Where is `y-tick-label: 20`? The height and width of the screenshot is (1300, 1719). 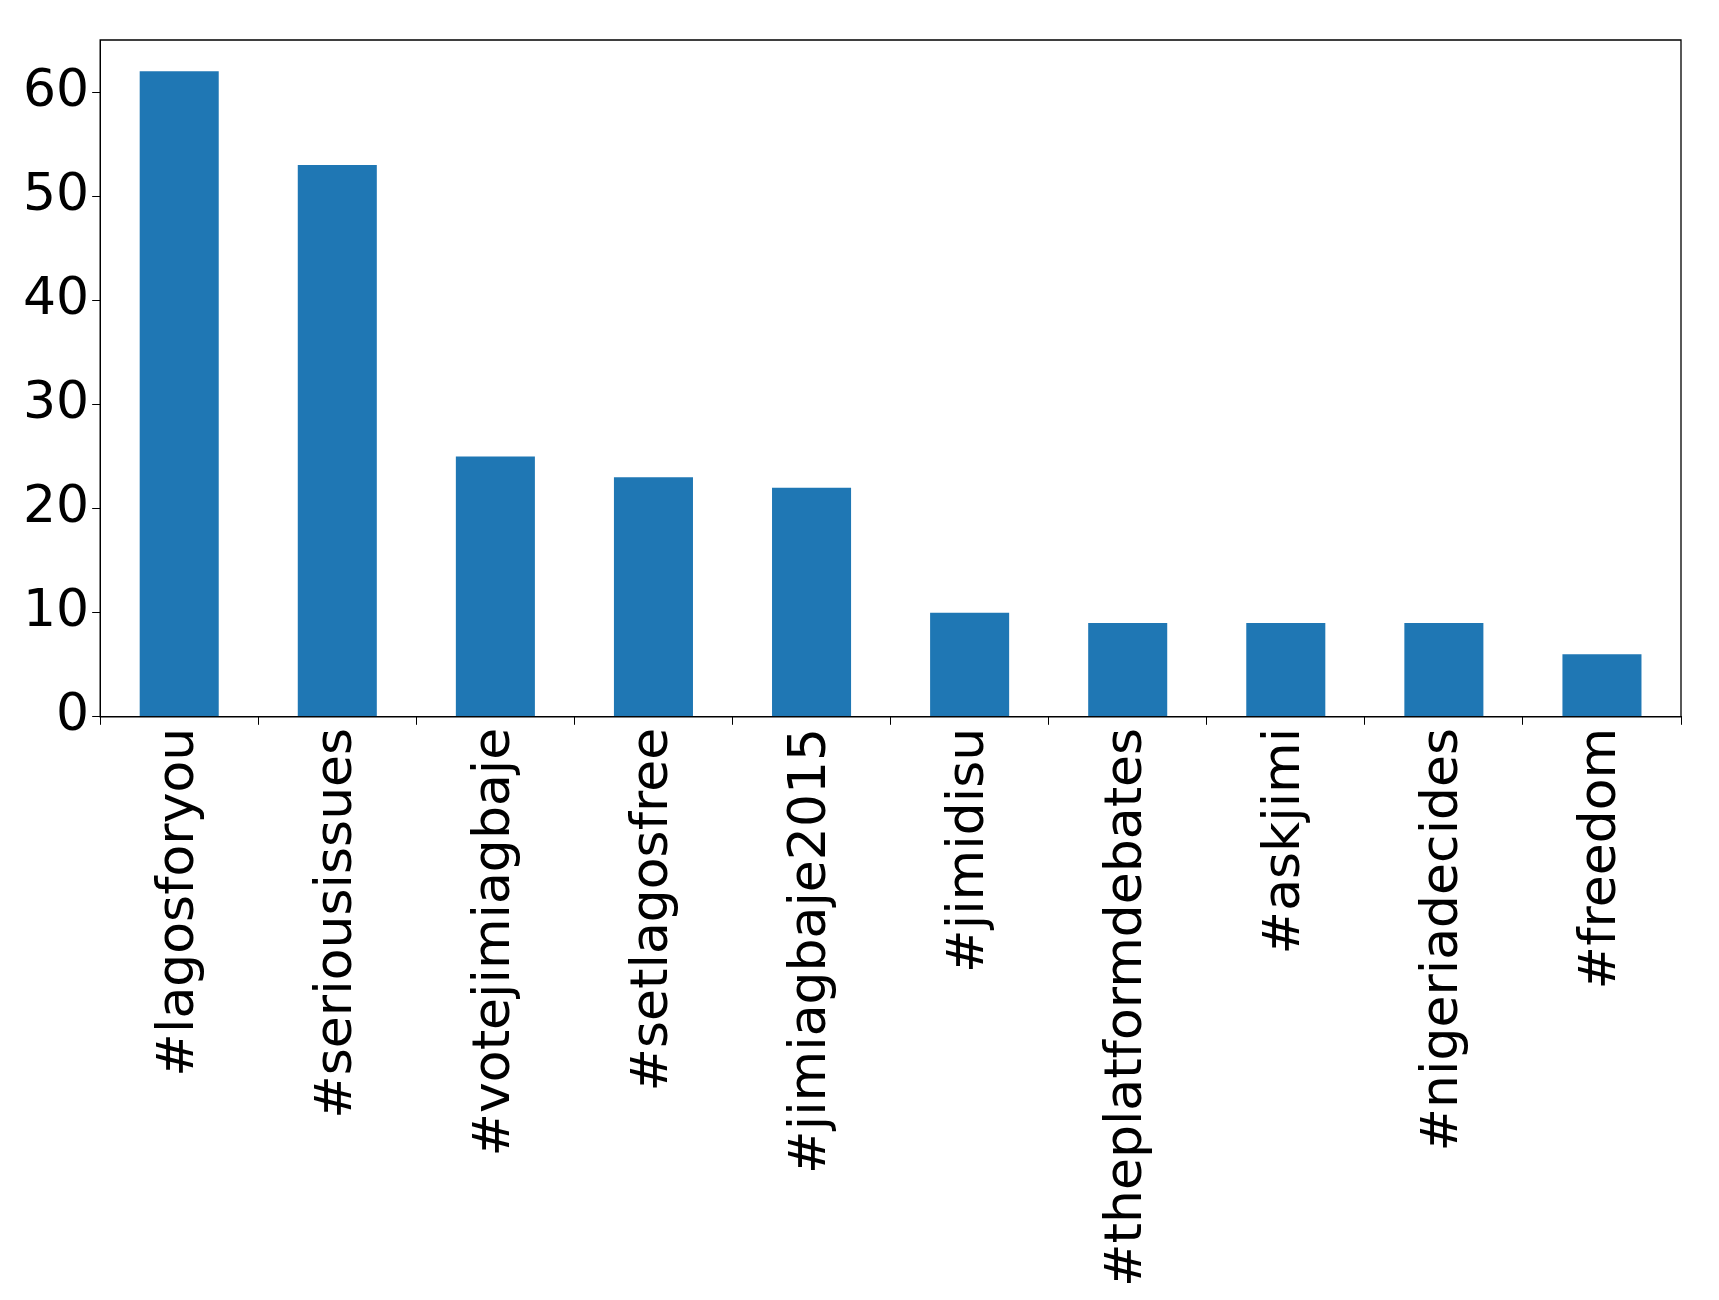
y-tick-label: 20 is located at coordinates (56, 504).